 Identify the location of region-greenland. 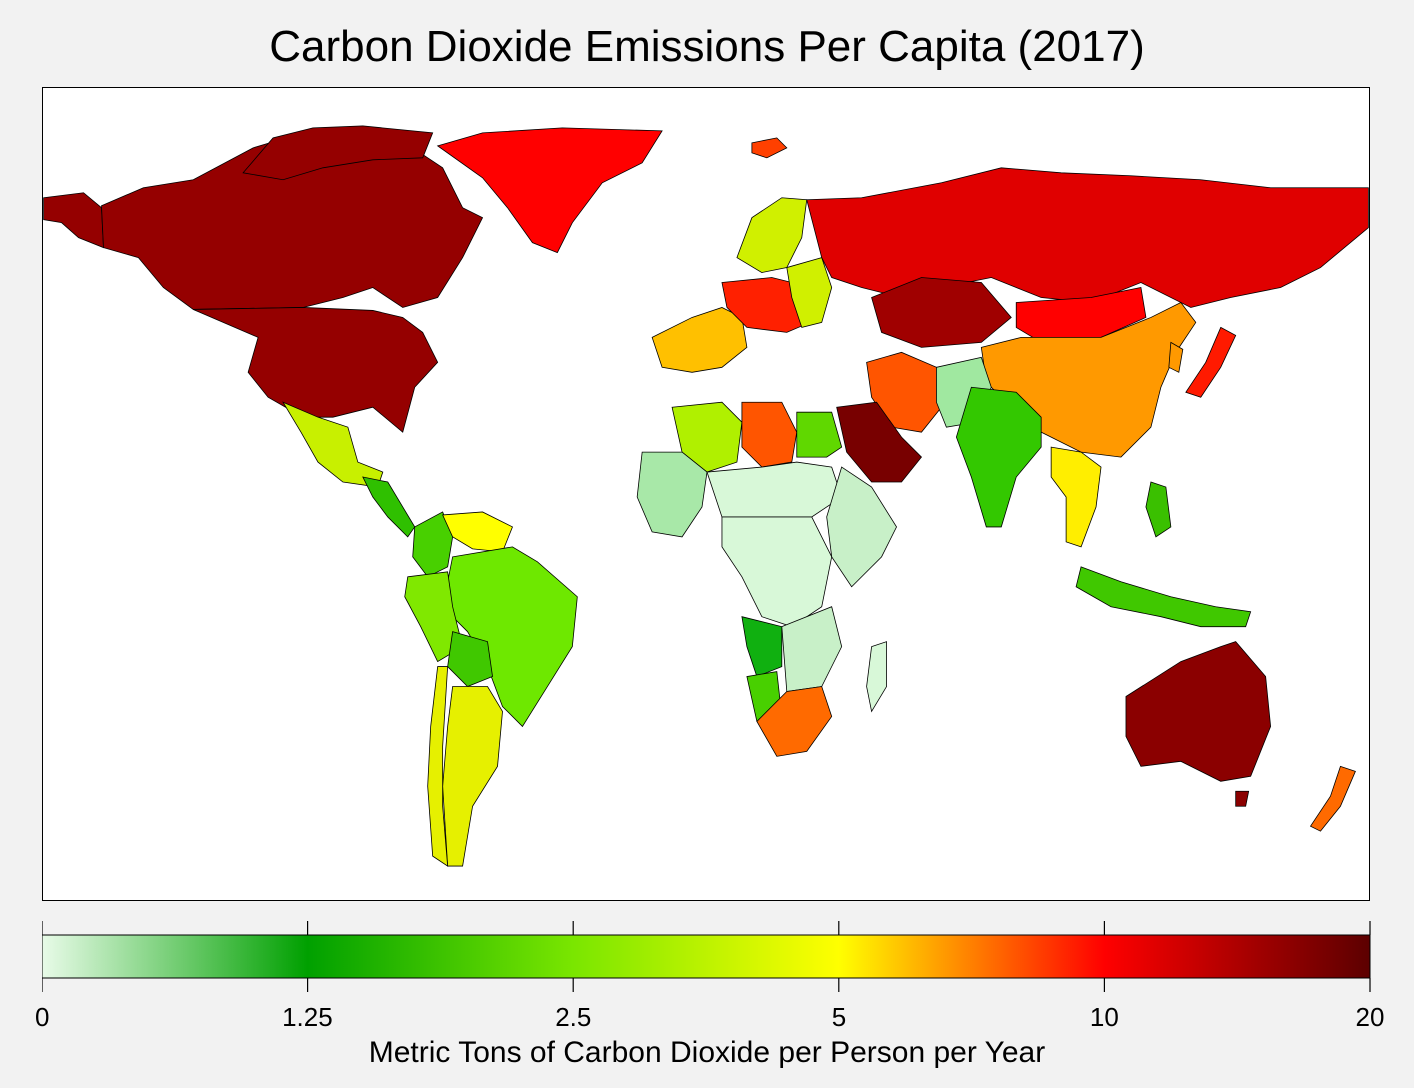
(549, 190).